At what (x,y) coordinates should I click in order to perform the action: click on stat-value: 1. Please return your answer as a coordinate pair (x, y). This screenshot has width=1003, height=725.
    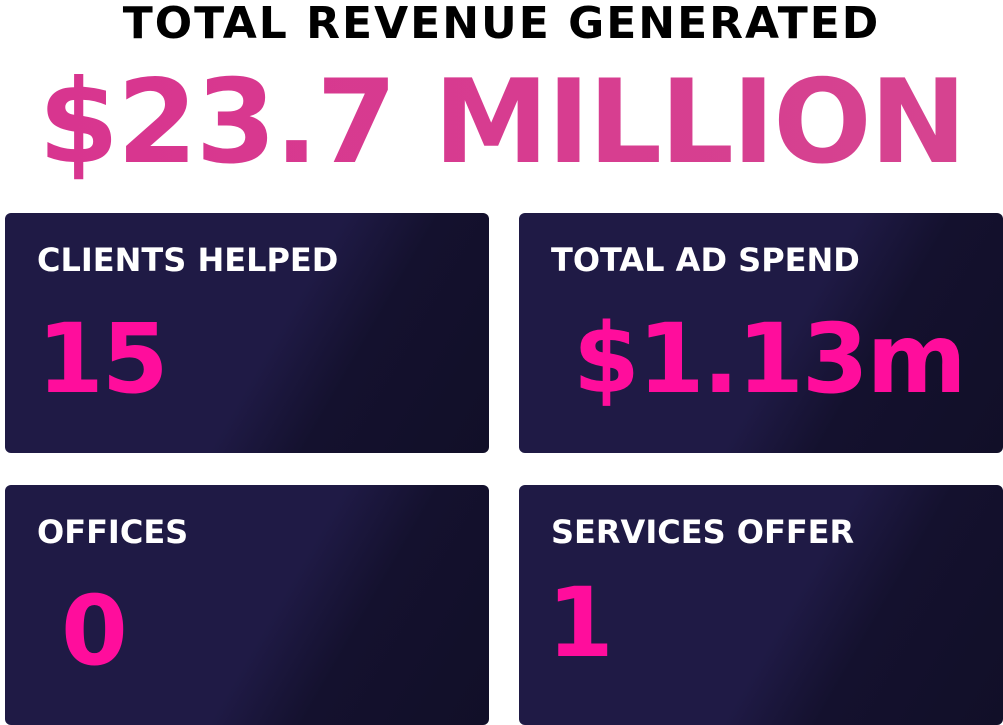
    Looking at the image, I should click on (580, 623).